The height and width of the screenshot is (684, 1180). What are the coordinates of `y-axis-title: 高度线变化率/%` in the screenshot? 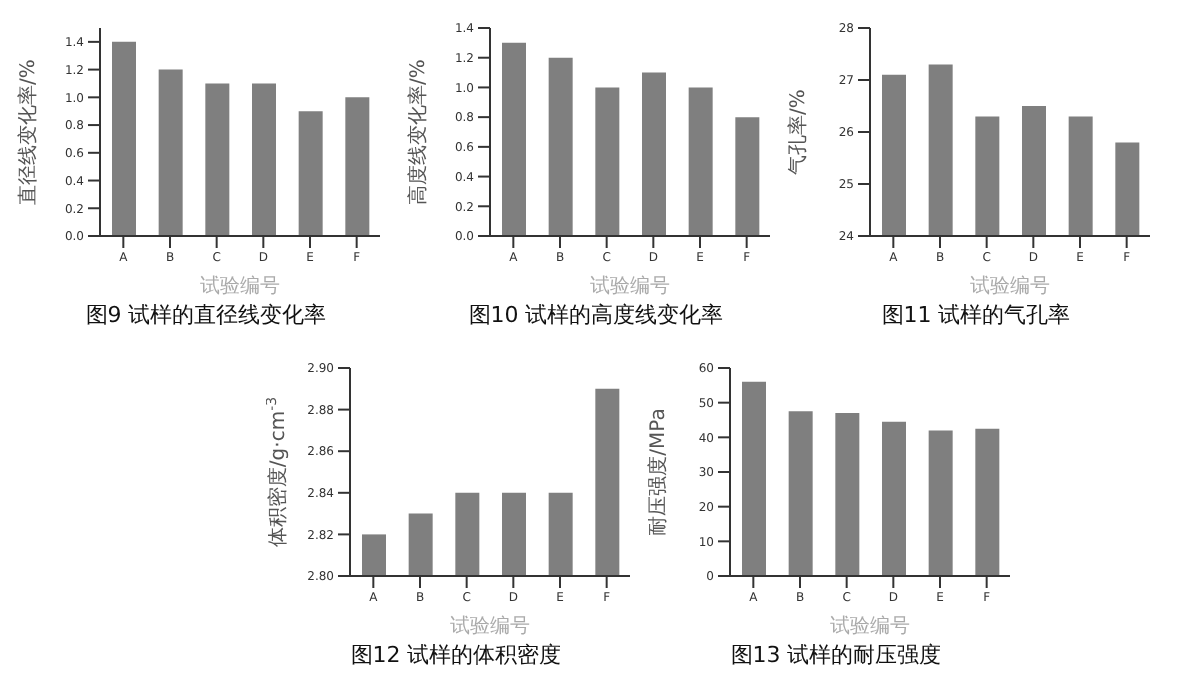 It's located at (418, 132).